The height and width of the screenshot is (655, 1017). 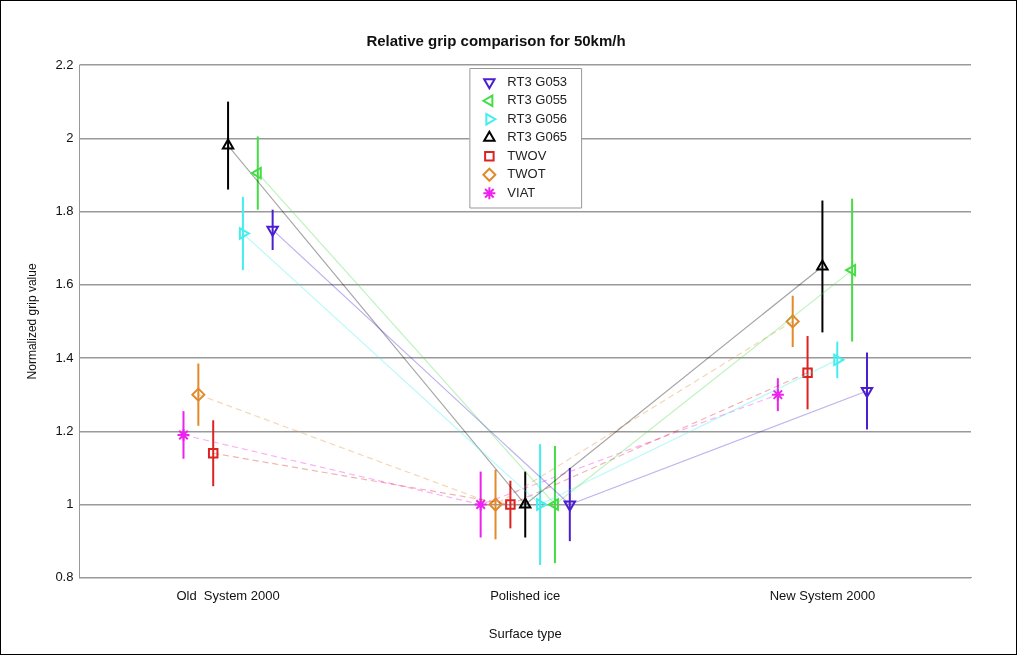 I want to click on x-tick-label: New System 2000, so click(x=822, y=596).